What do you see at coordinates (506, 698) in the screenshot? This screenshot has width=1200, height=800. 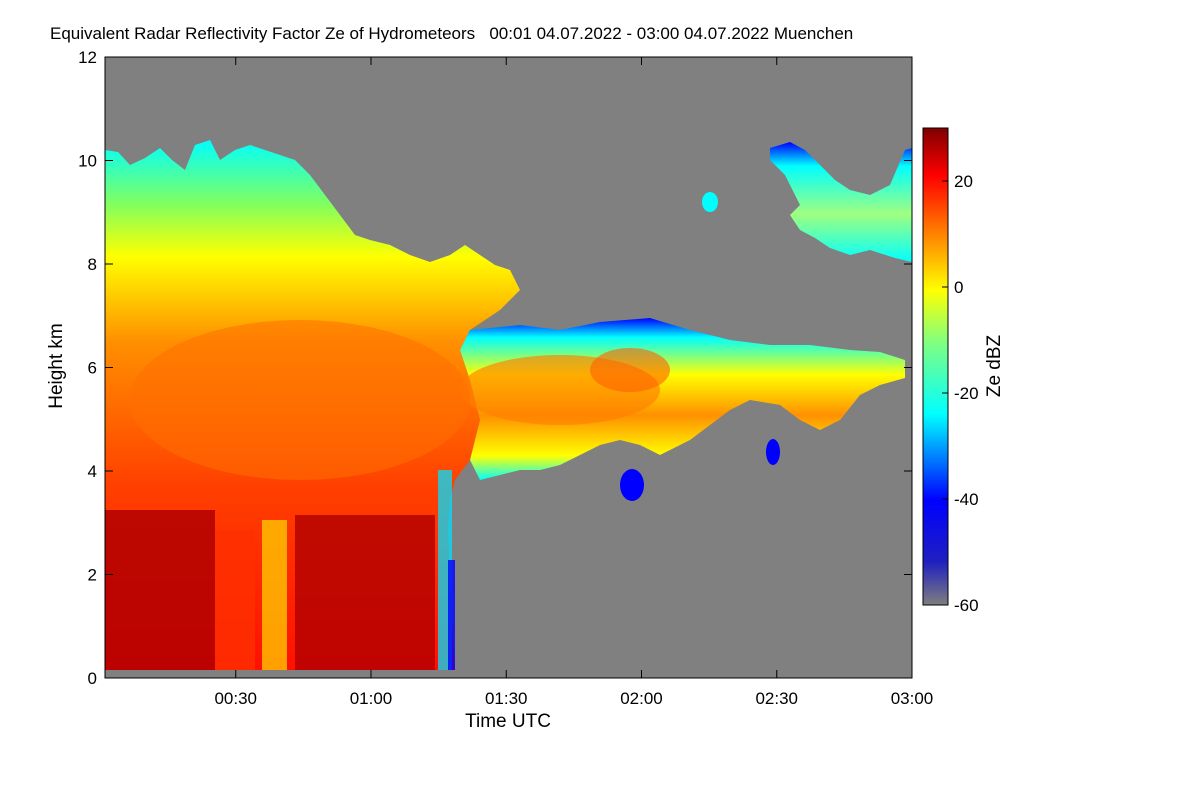 I see `x-tick-label: 01:30` at bounding box center [506, 698].